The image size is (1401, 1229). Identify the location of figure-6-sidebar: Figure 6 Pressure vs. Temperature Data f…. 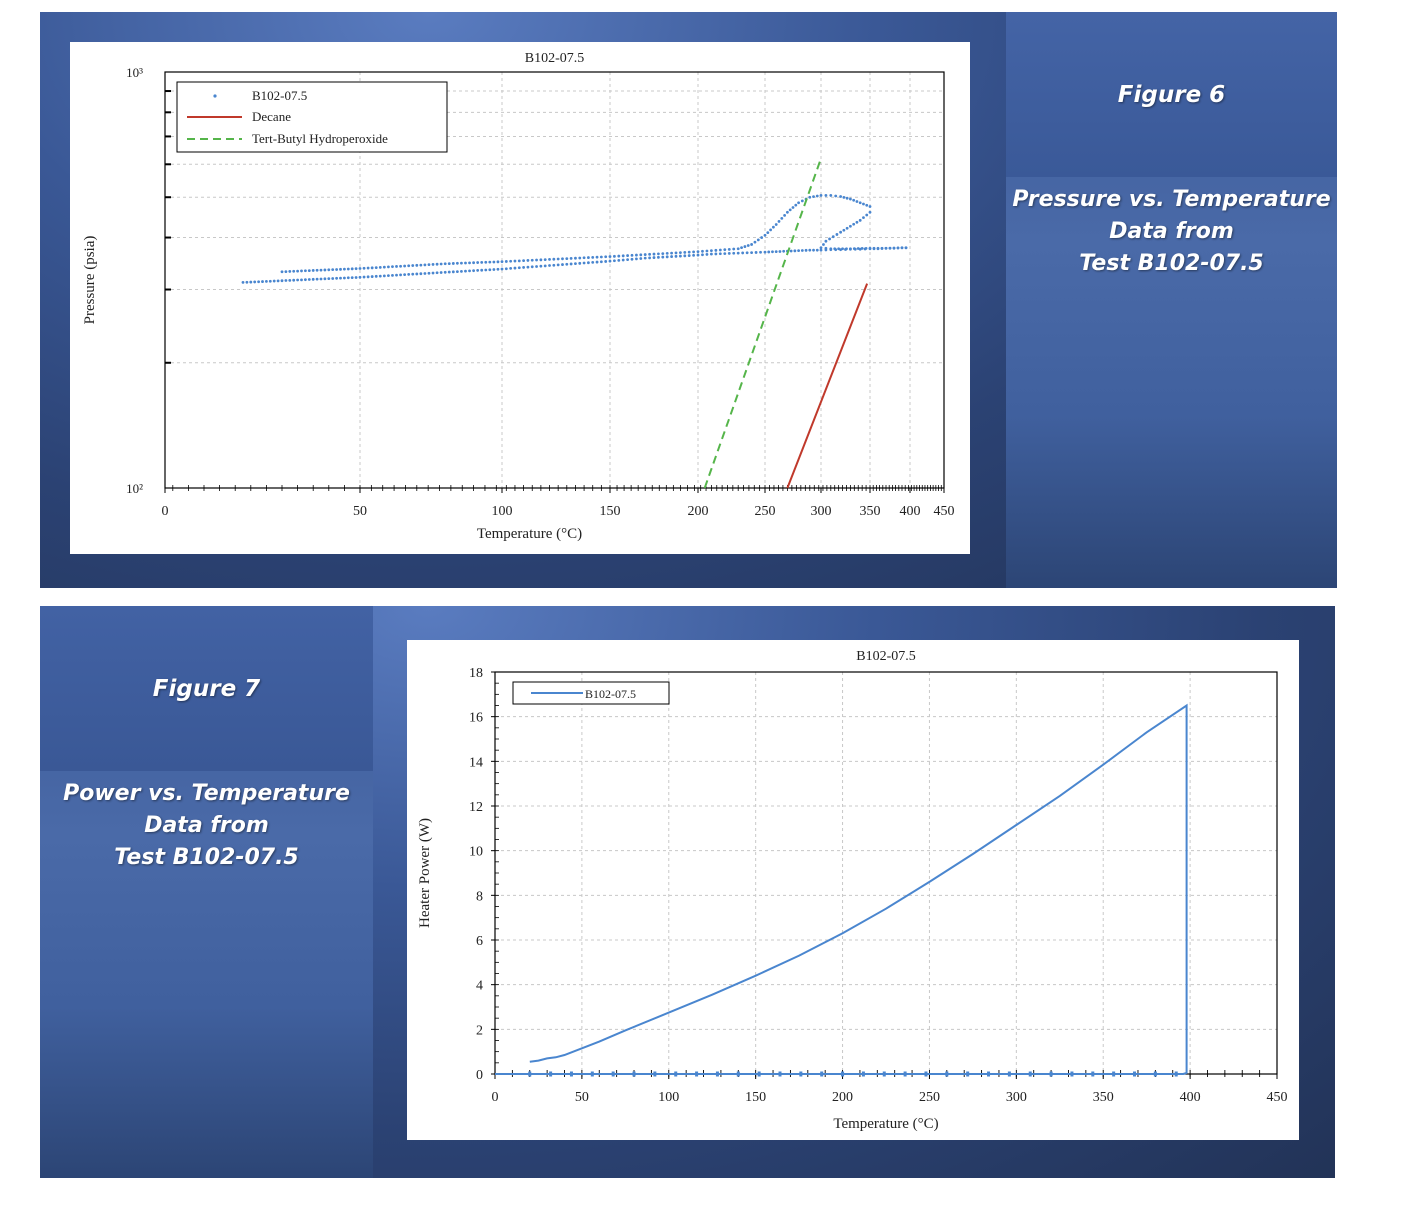
(1171, 300).